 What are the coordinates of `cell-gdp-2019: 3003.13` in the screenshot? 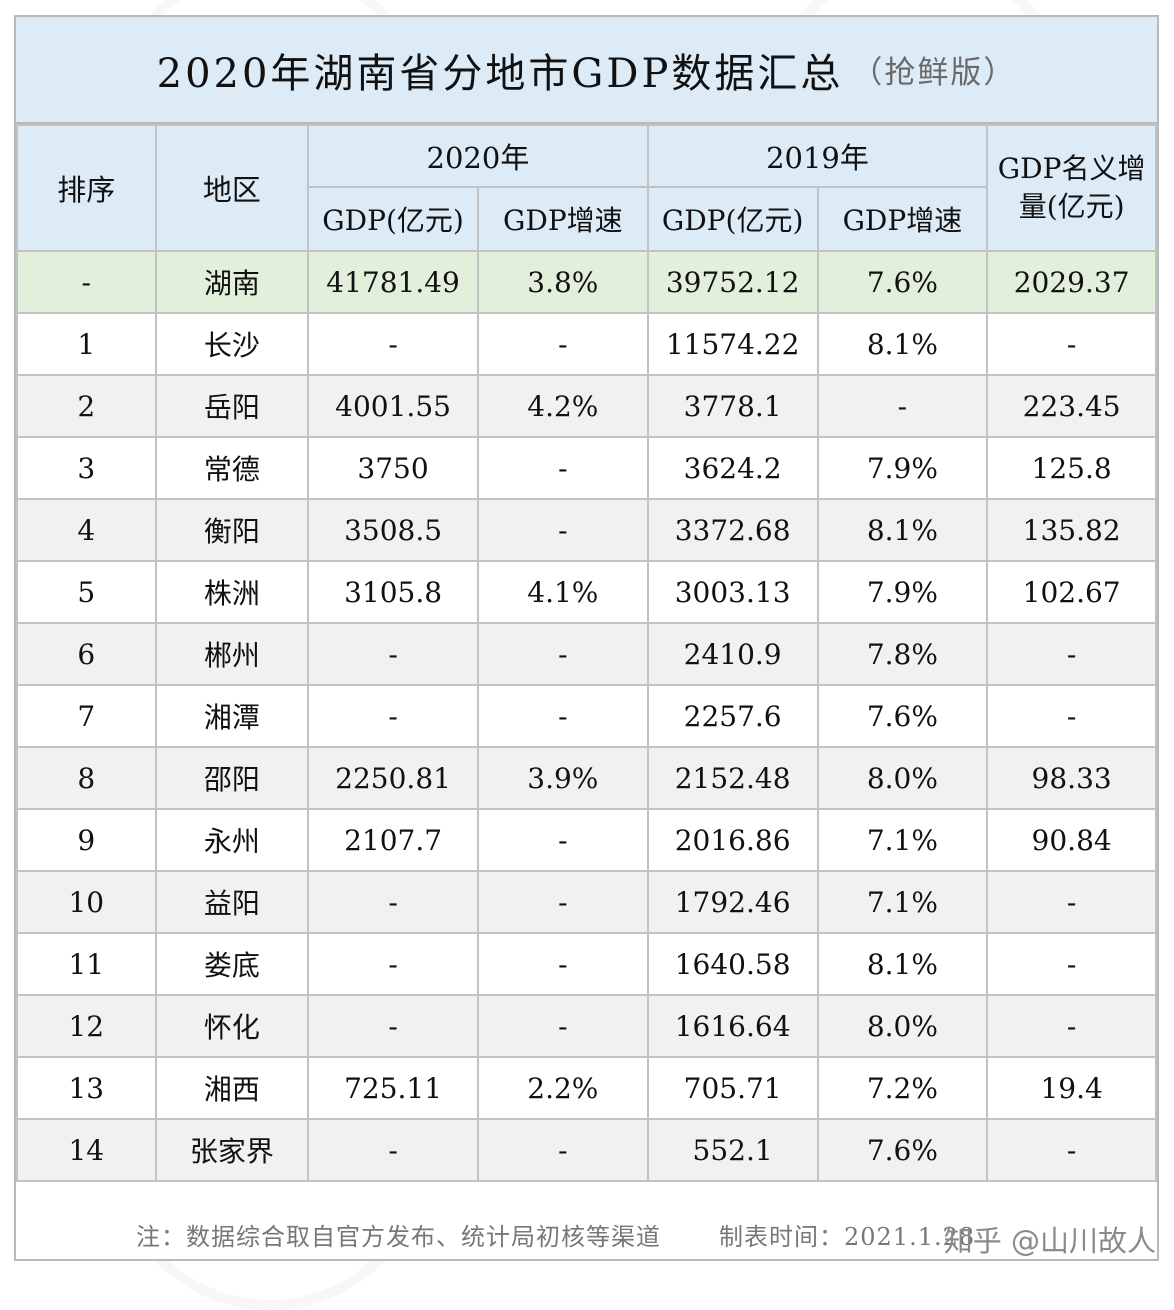 It's located at (732, 592).